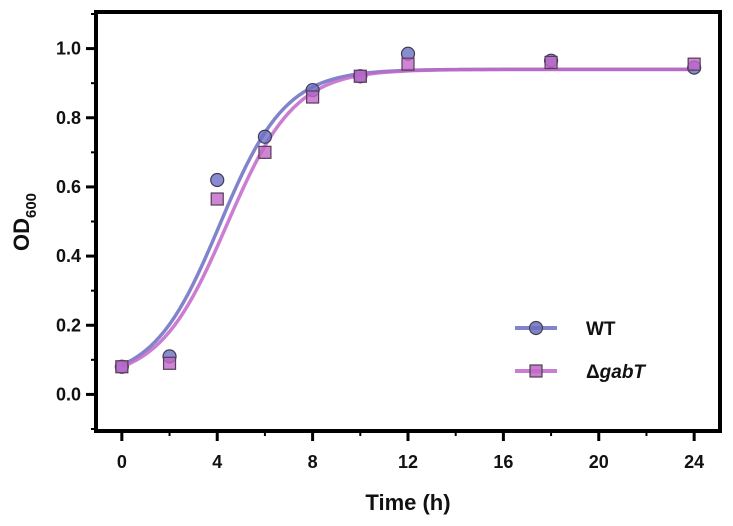  Describe the element at coordinates (565, 329) in the screenshot. I see `legend-item-wt: WT` at that location.